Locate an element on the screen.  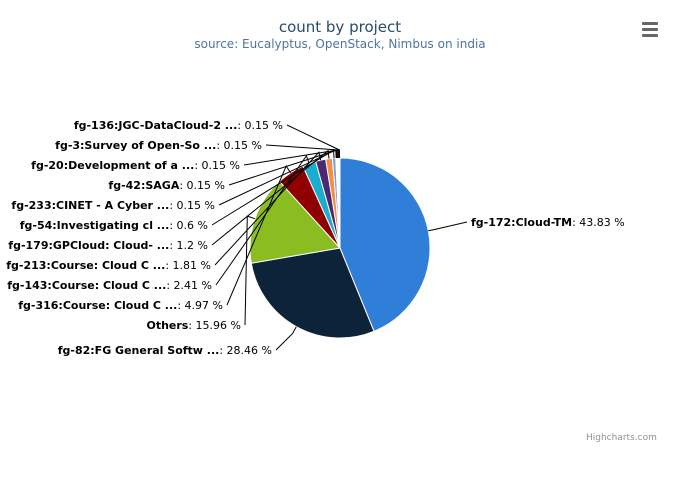
export-menu-button is located at coordinates (650, 29).